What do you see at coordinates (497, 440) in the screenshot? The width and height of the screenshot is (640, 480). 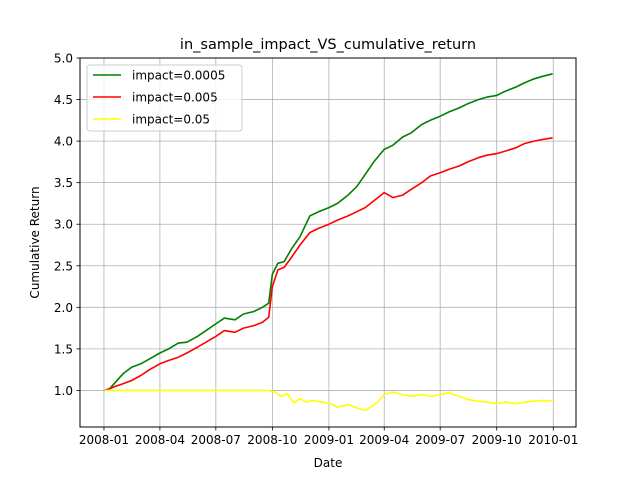 I see `x-tick-label: 2009-10` at bounding box center [497, 440].